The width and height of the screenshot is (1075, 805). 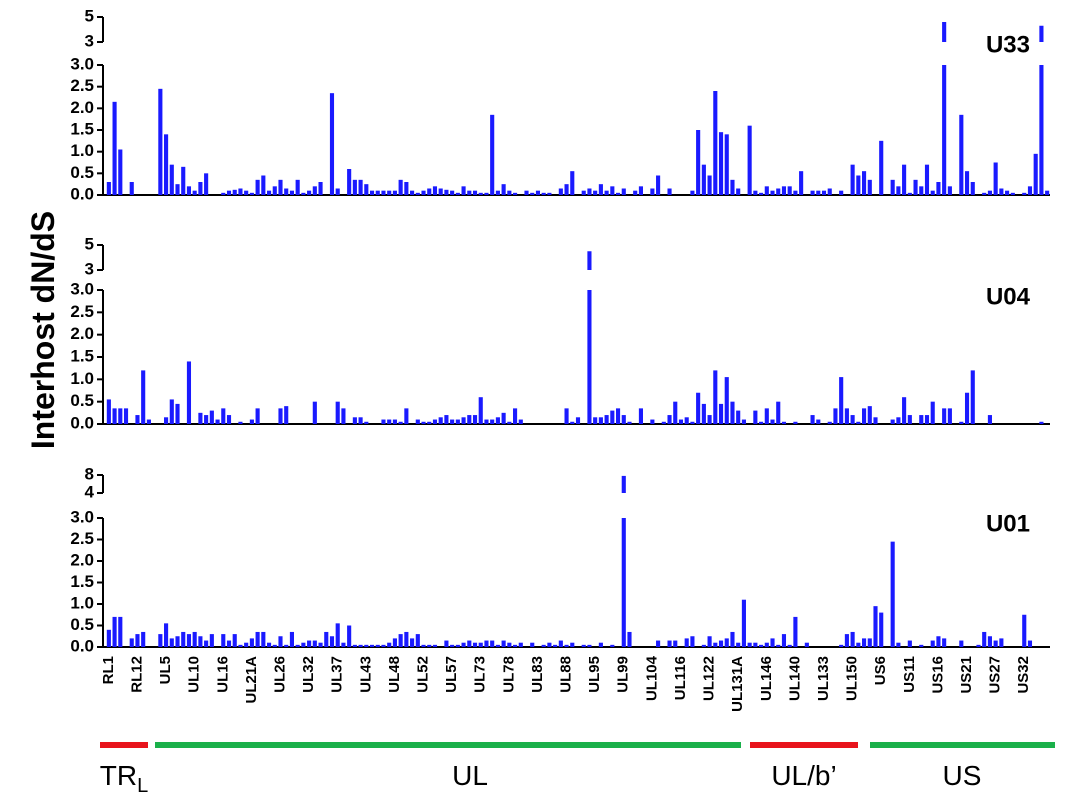 I want to click on upper-y-tick-label: 3, so click(x=89, y=40).